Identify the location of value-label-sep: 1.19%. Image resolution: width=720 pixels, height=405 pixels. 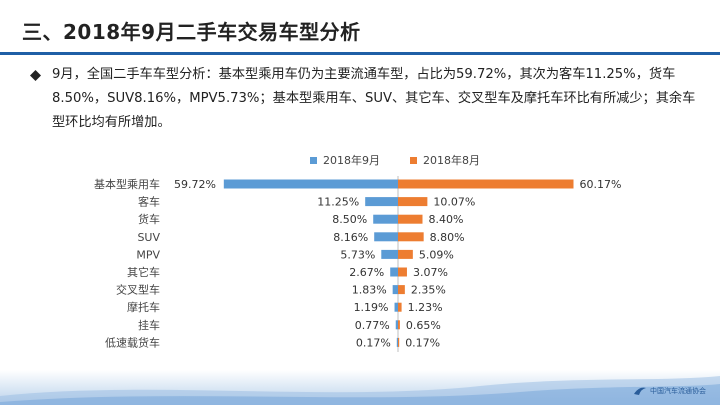
(371, 307).